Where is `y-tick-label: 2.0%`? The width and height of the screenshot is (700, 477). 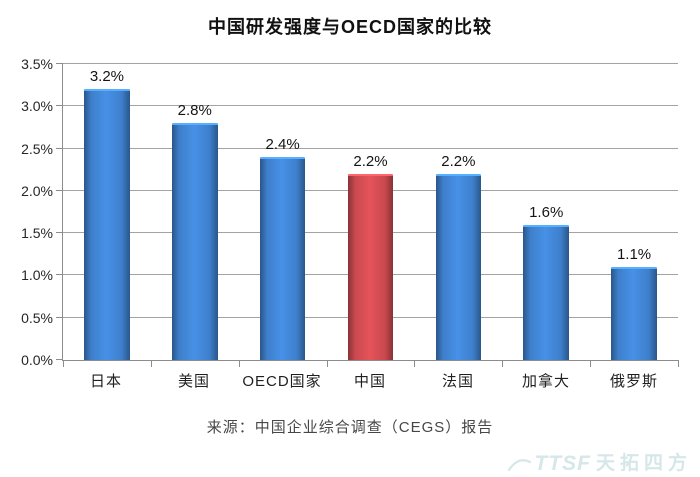 y-tick-label: 2.0% is located at coordinates (37, 190).